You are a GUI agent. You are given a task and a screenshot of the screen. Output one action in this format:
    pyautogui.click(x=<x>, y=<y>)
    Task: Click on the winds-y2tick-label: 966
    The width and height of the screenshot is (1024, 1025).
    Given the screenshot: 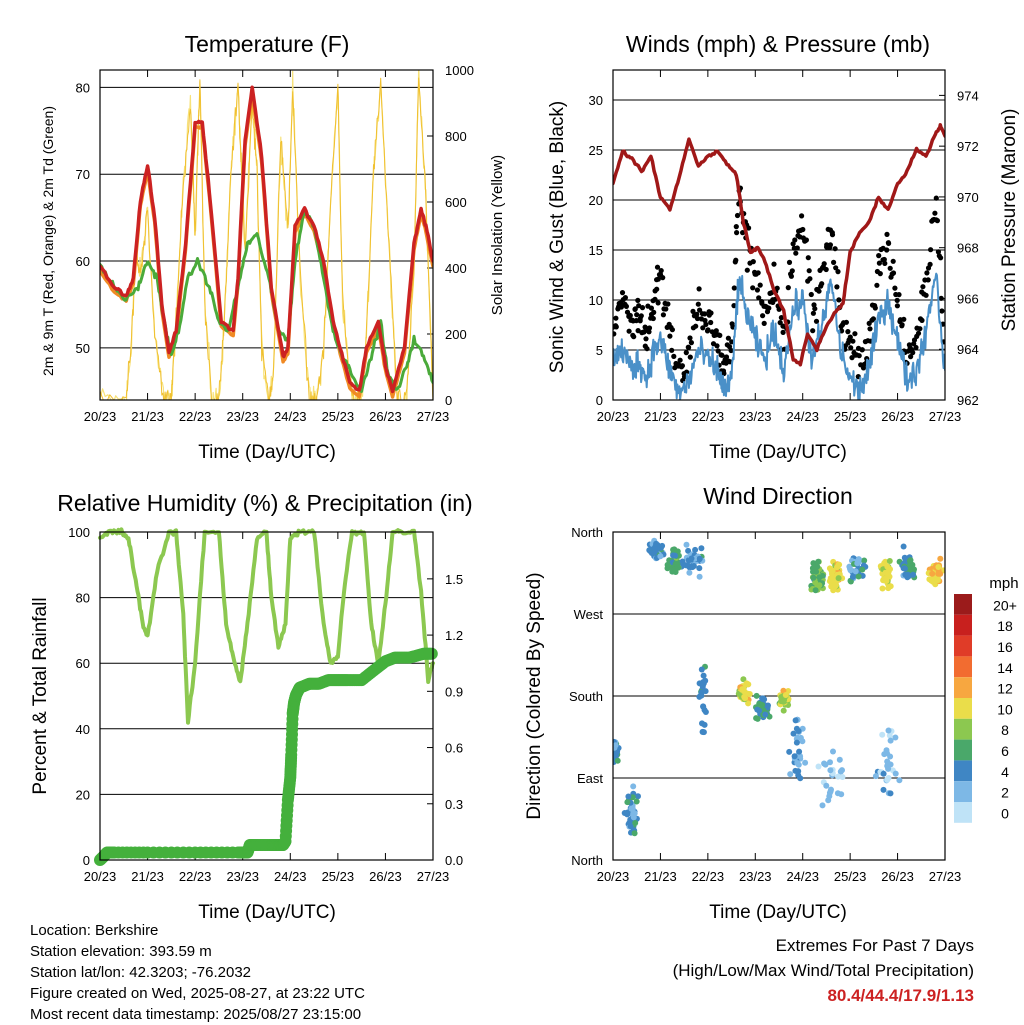 What is the action you would take?
    pyautogui.click(x=968, y=298)
    